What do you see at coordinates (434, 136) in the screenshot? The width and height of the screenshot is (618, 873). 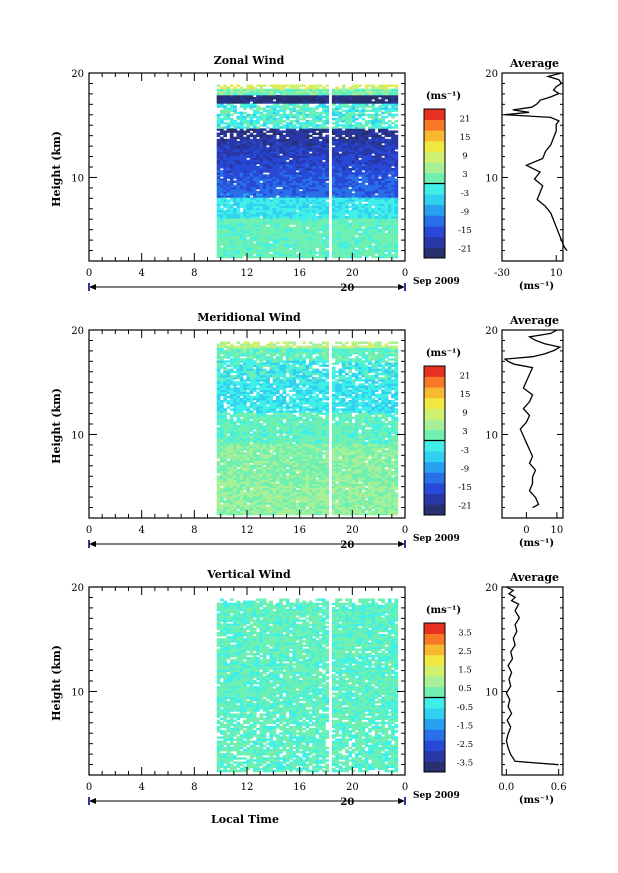 I see `colorbar-swatch` at bounding box center [434, 136].